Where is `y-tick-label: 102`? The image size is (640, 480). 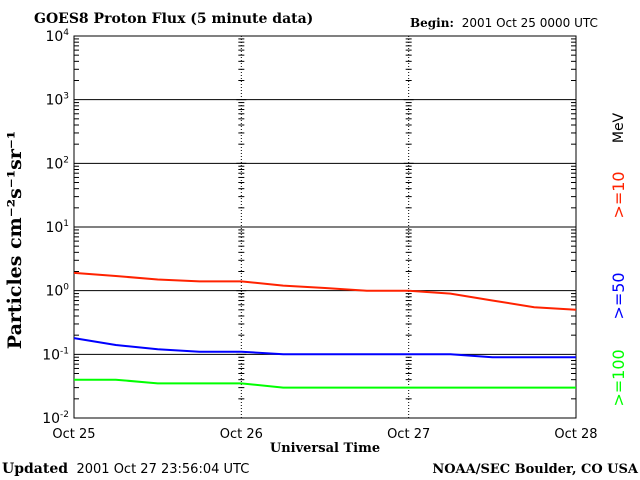 y-tick-label: 102 is located at coordinates (57, 163).